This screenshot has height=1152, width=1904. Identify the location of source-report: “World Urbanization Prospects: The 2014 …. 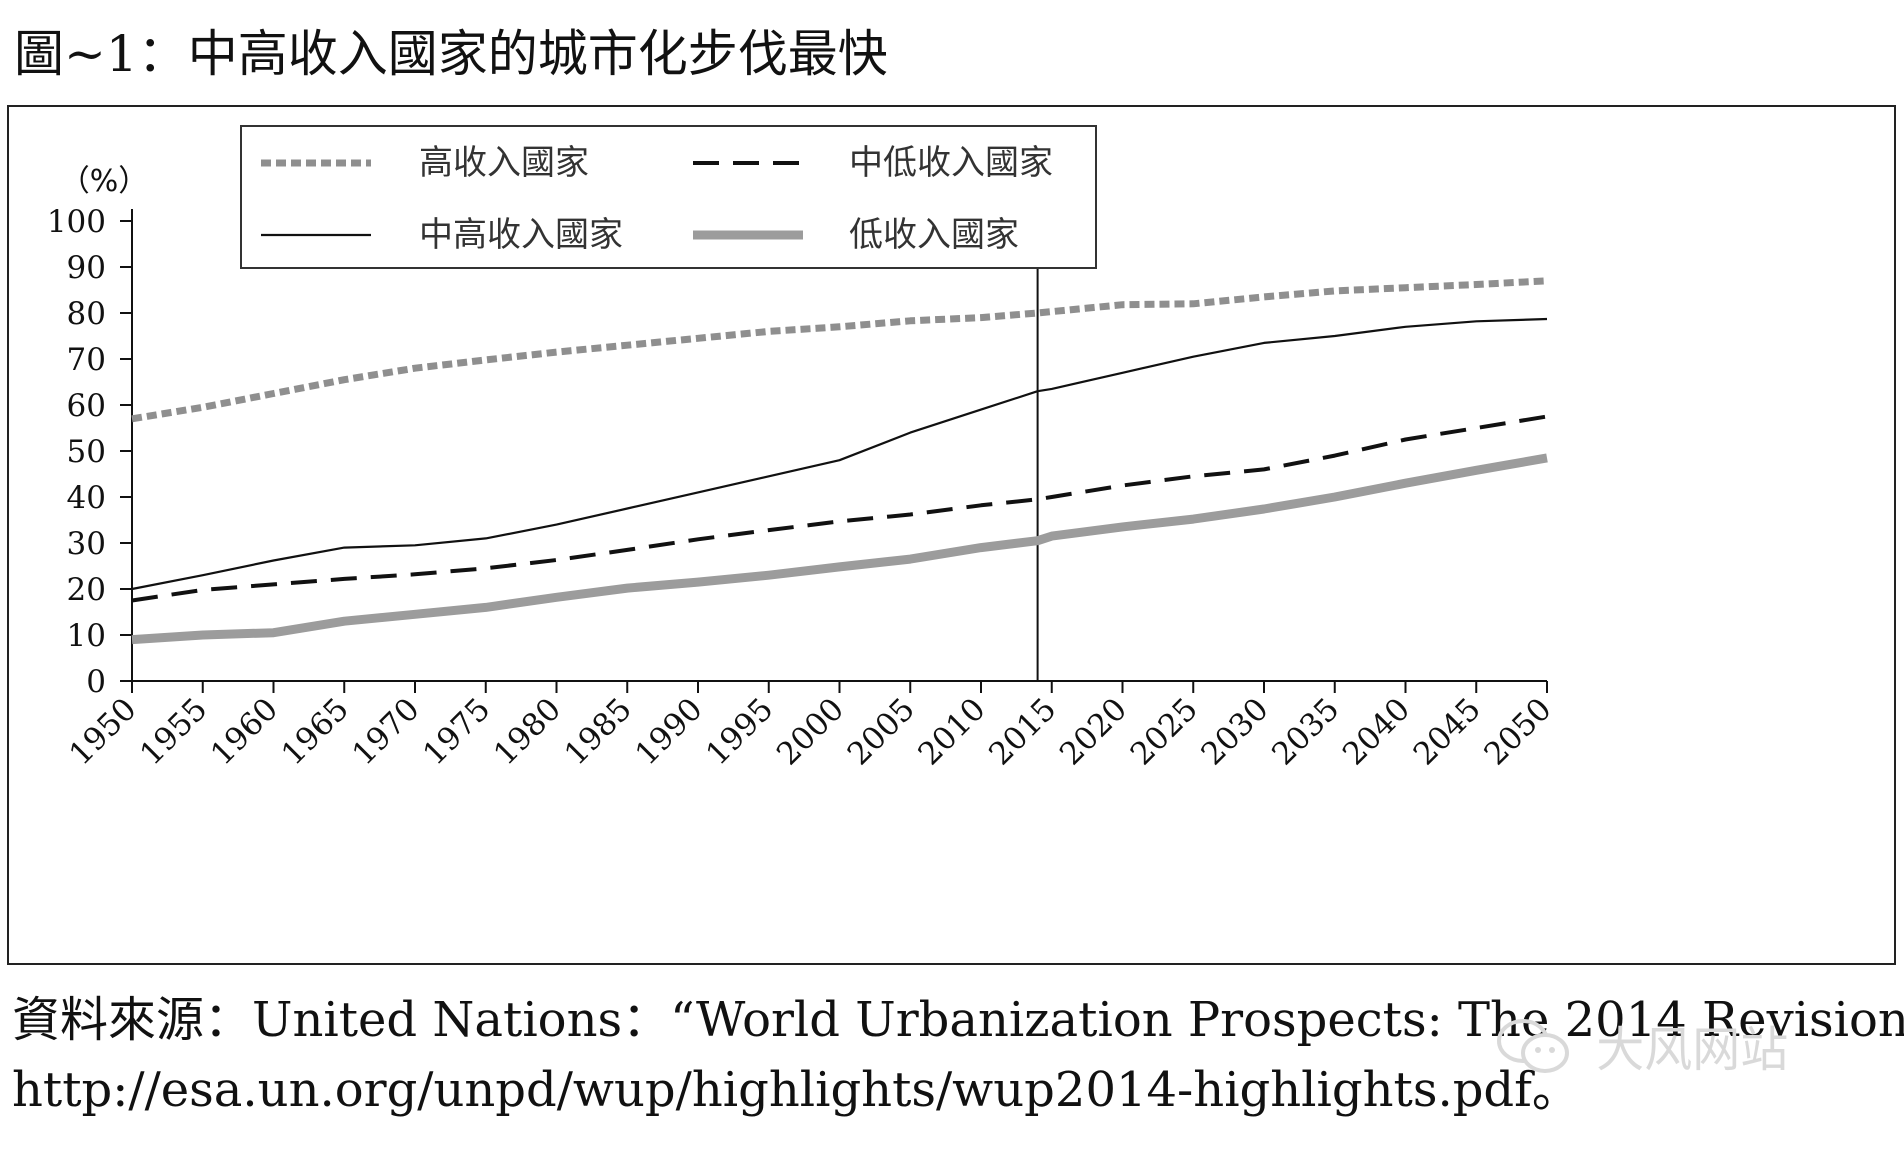
(1287, 1020).